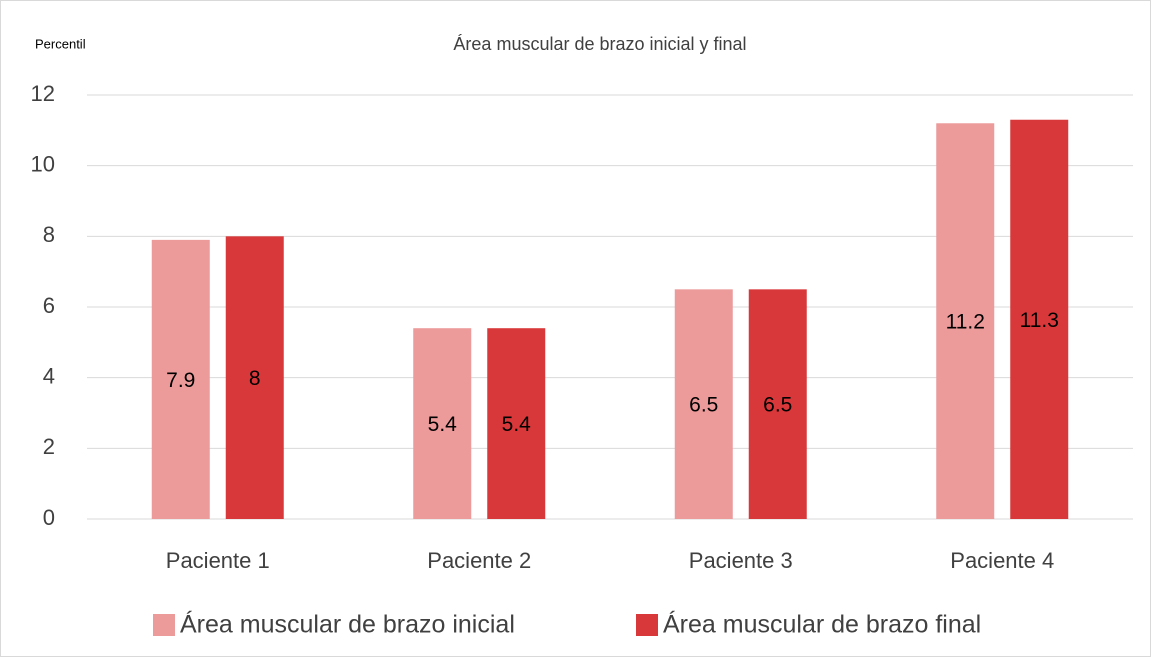  Describe the element at coordinates (218, 560) in the screenshot. I see `x-tick-label: Paciente 1` at that location.